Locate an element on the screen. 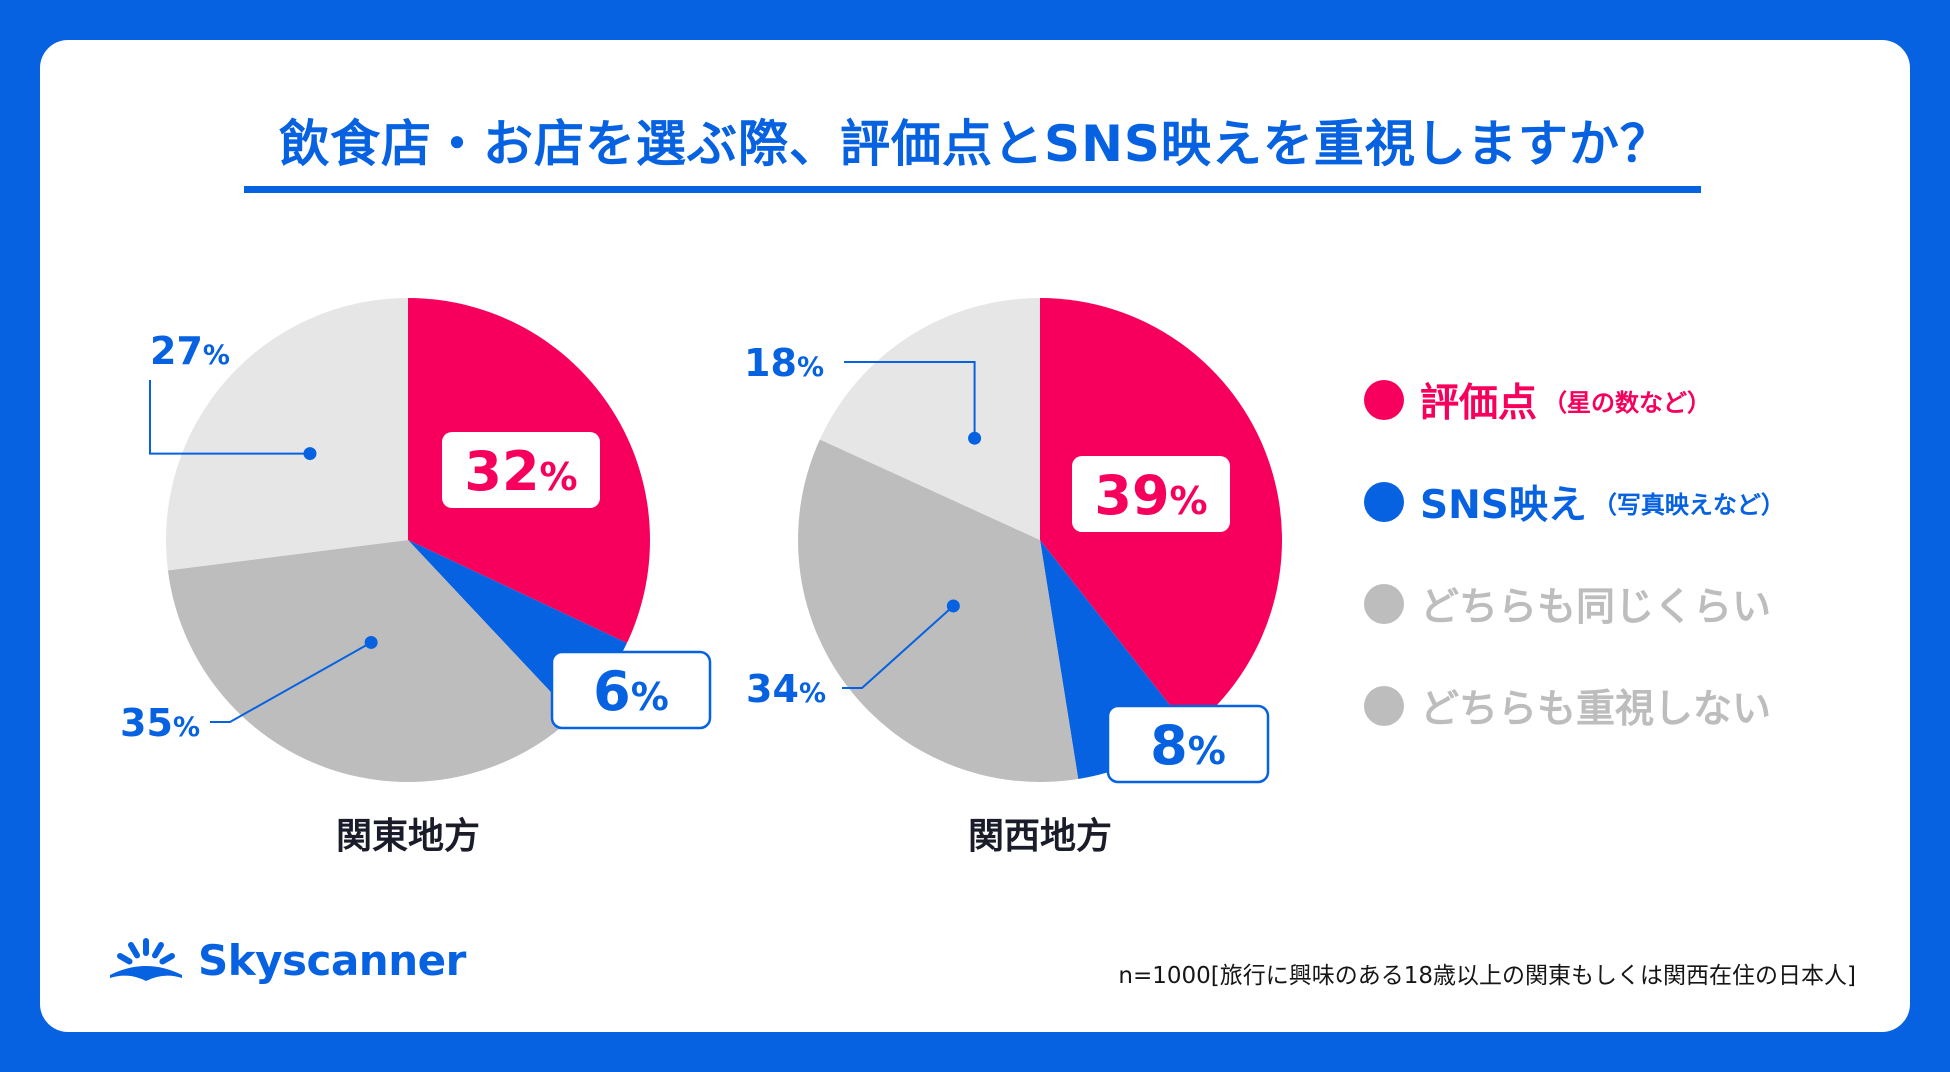 Image resolution: width=1950 pixels, height=1072 pixels. brand: Skyscanner is located at coordinates (287, 960).